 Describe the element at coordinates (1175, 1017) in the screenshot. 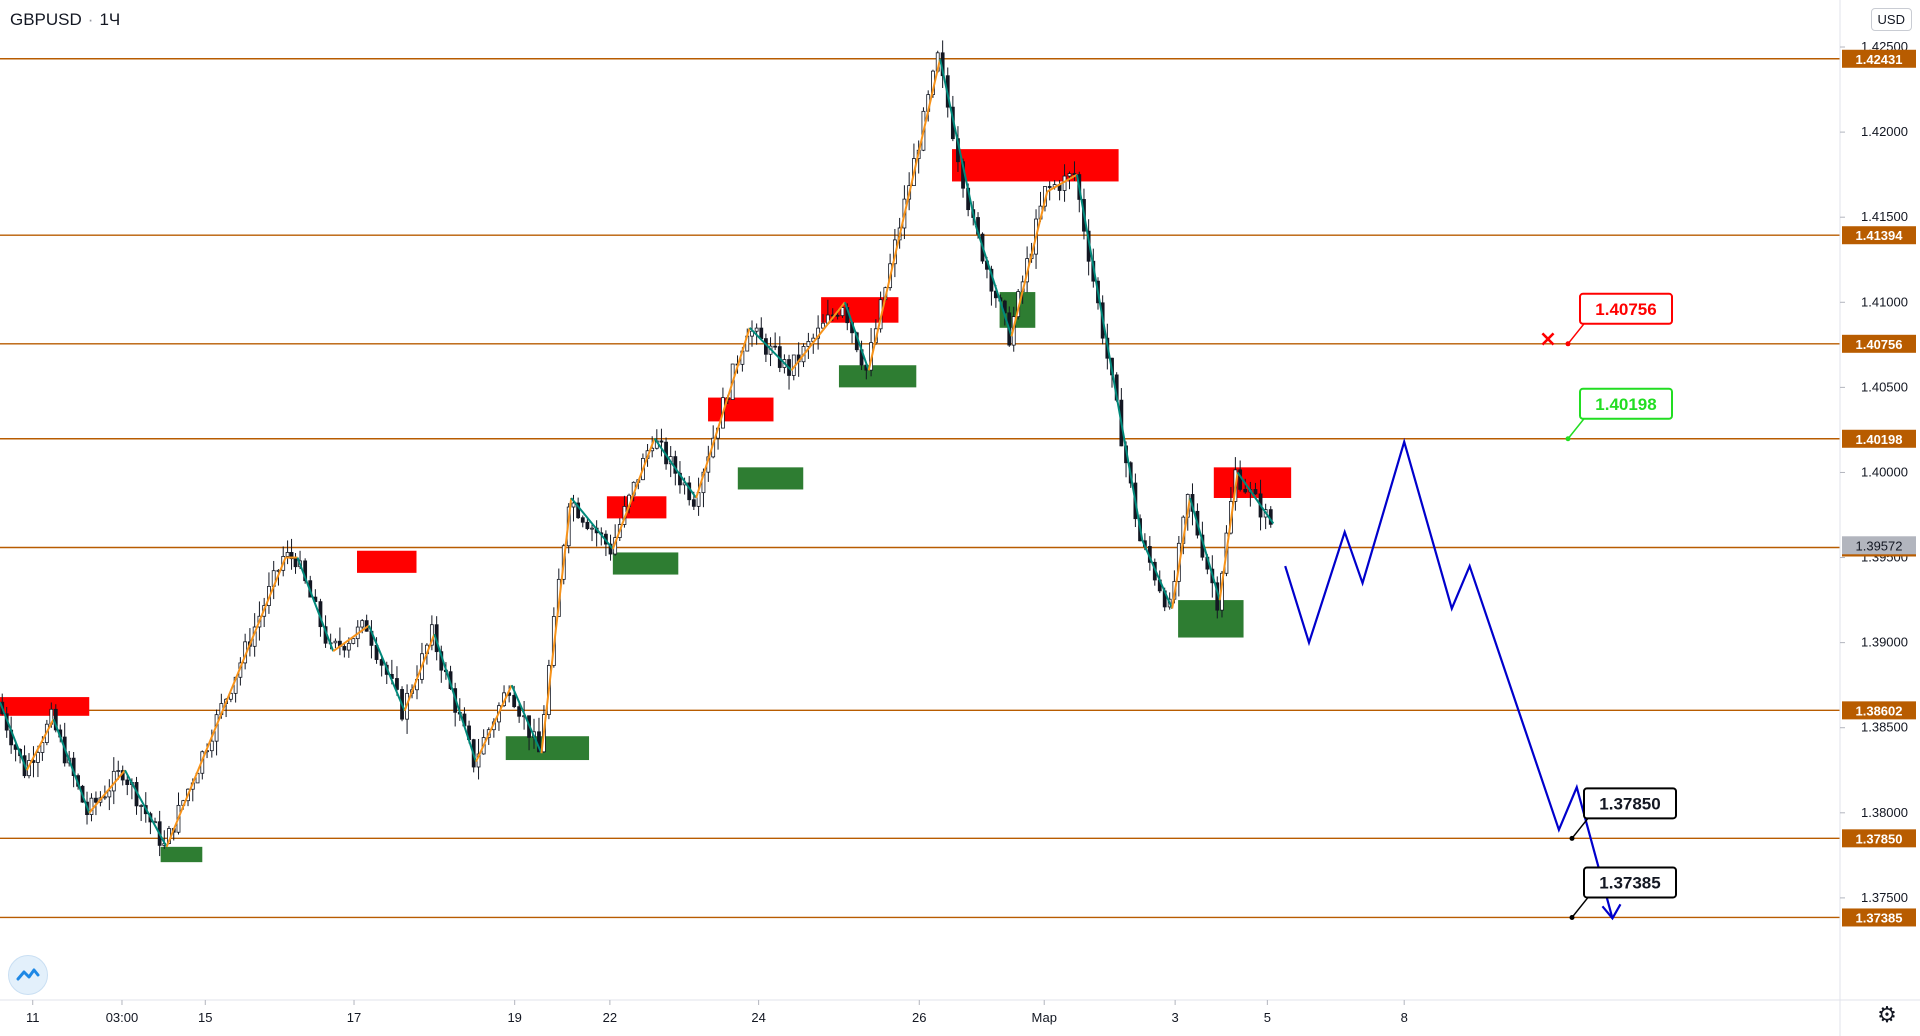

I see `time-tick-label: 3` at that location.